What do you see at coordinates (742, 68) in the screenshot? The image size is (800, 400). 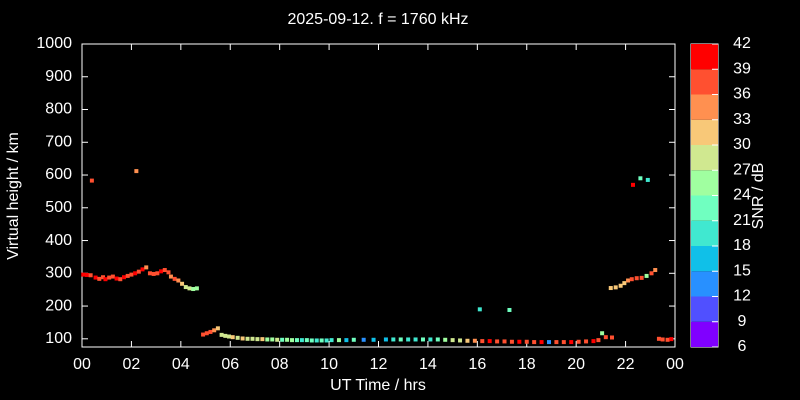 I see `colorbar-tick-label: 39` at bounding box center [742, 68].